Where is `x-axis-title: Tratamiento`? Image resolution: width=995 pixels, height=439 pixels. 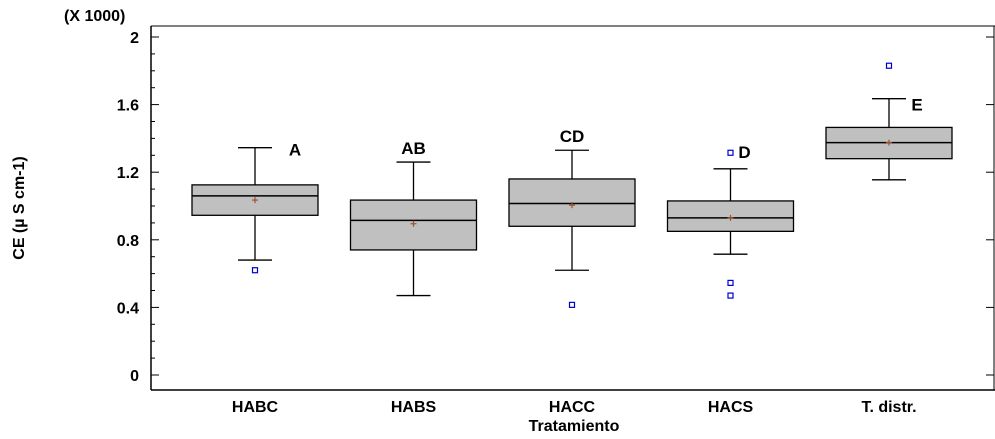 x-axis-title: Tratamiento is located at coordinates (574, 426).